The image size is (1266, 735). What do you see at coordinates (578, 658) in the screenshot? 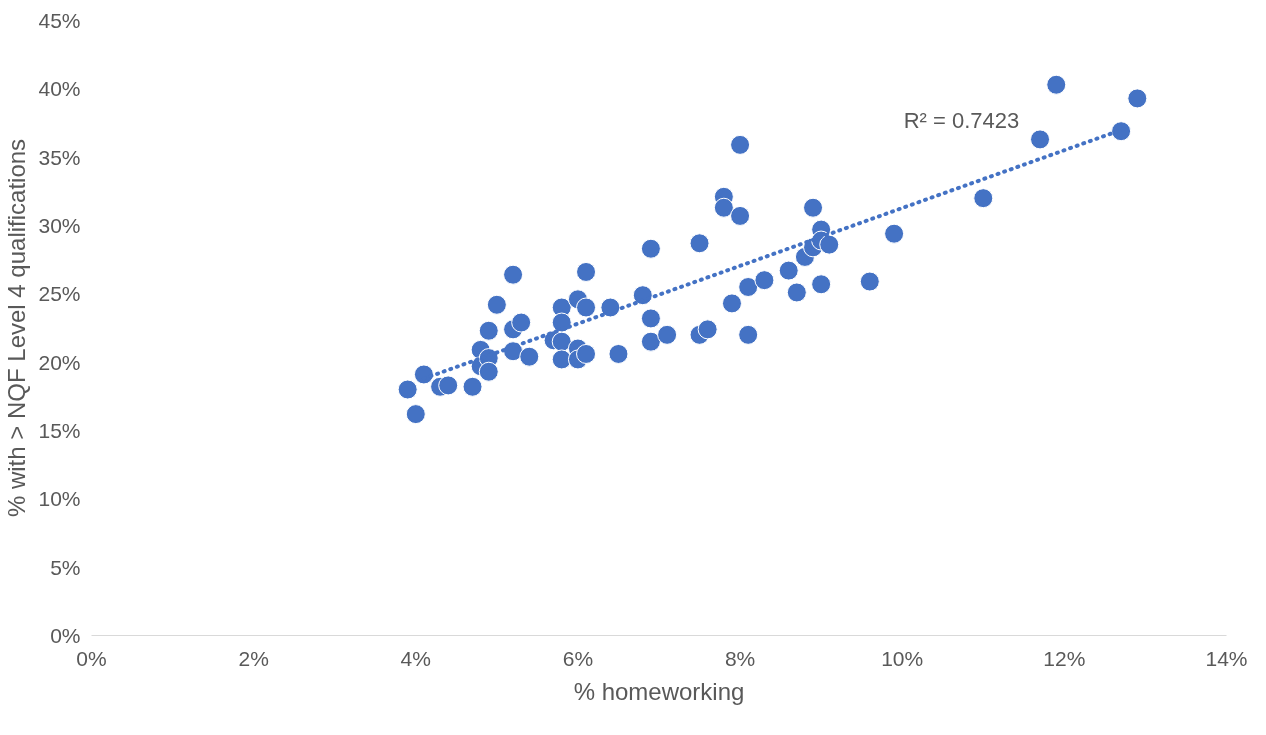
I see `x-tick-label: 6%` at bounding box center [578, 658].